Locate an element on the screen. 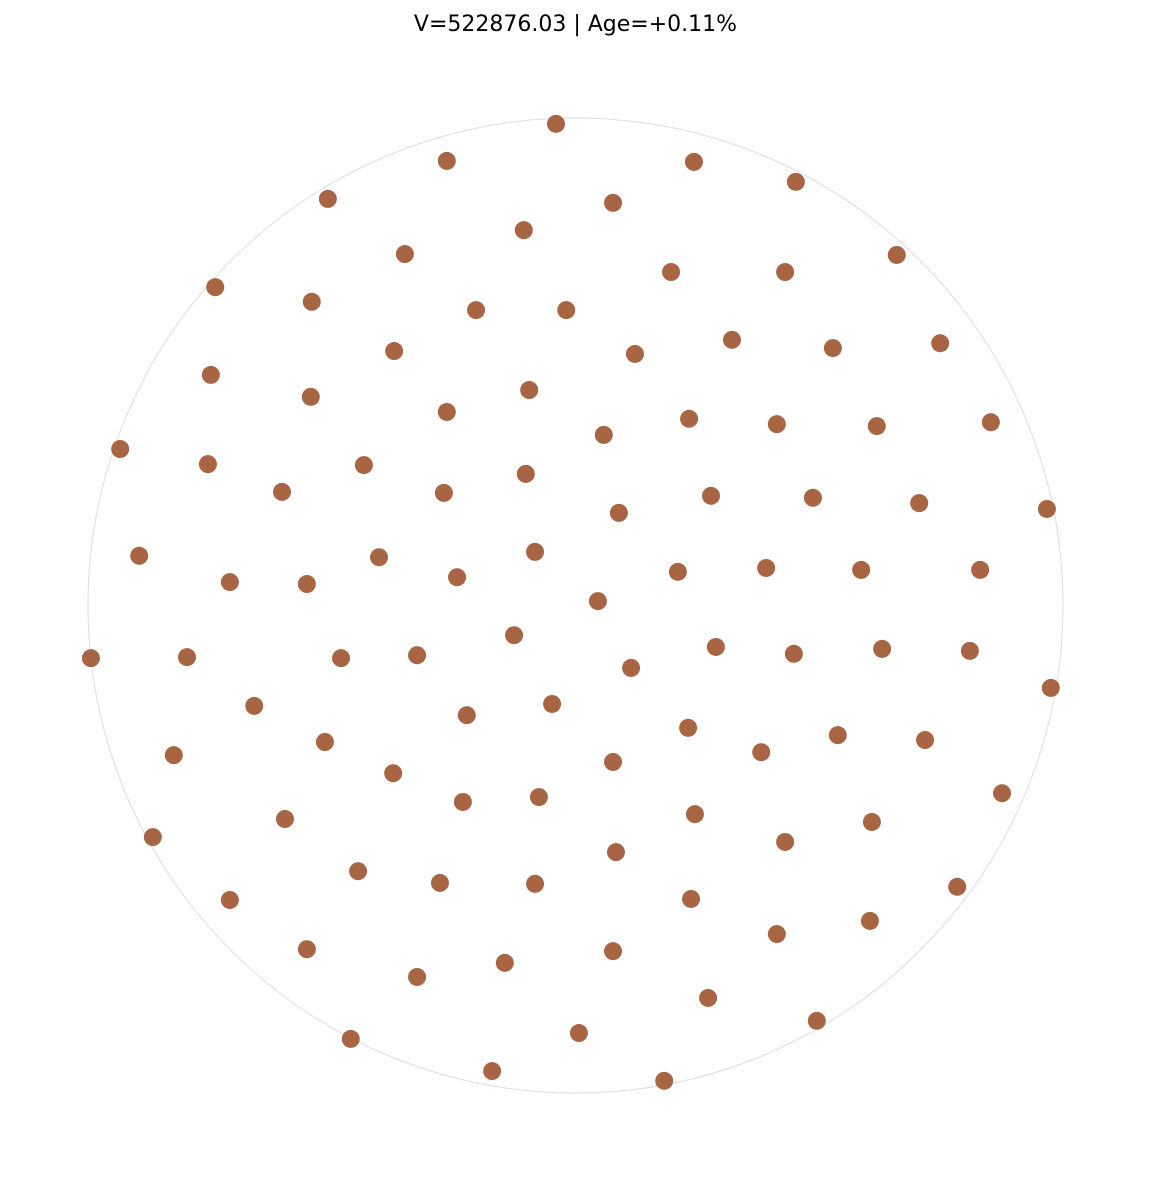  chart-title: V=522876.03 | Age=+0.11% is located at coordinates (575, 24).